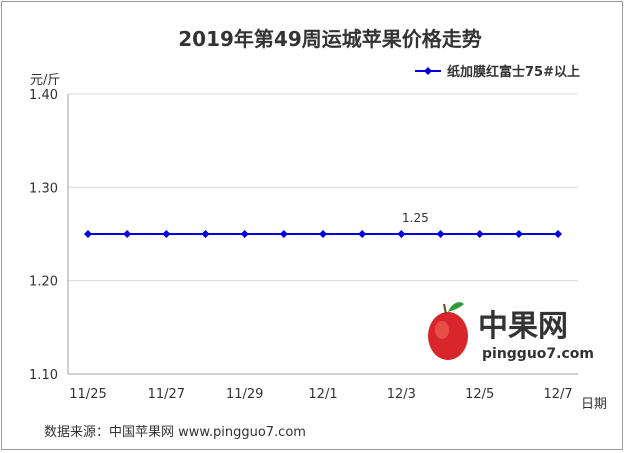 This screenshot has height=453, width=626. I want to click on x-axis-ticks: 11/25 11/27 11/29 12/1 12/3 12/5 12/7, so click(320, 394).